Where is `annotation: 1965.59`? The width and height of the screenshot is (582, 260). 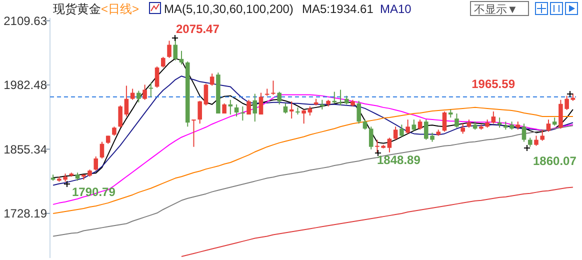
annotation: 1965.59 is located at coordinates (494, 84).